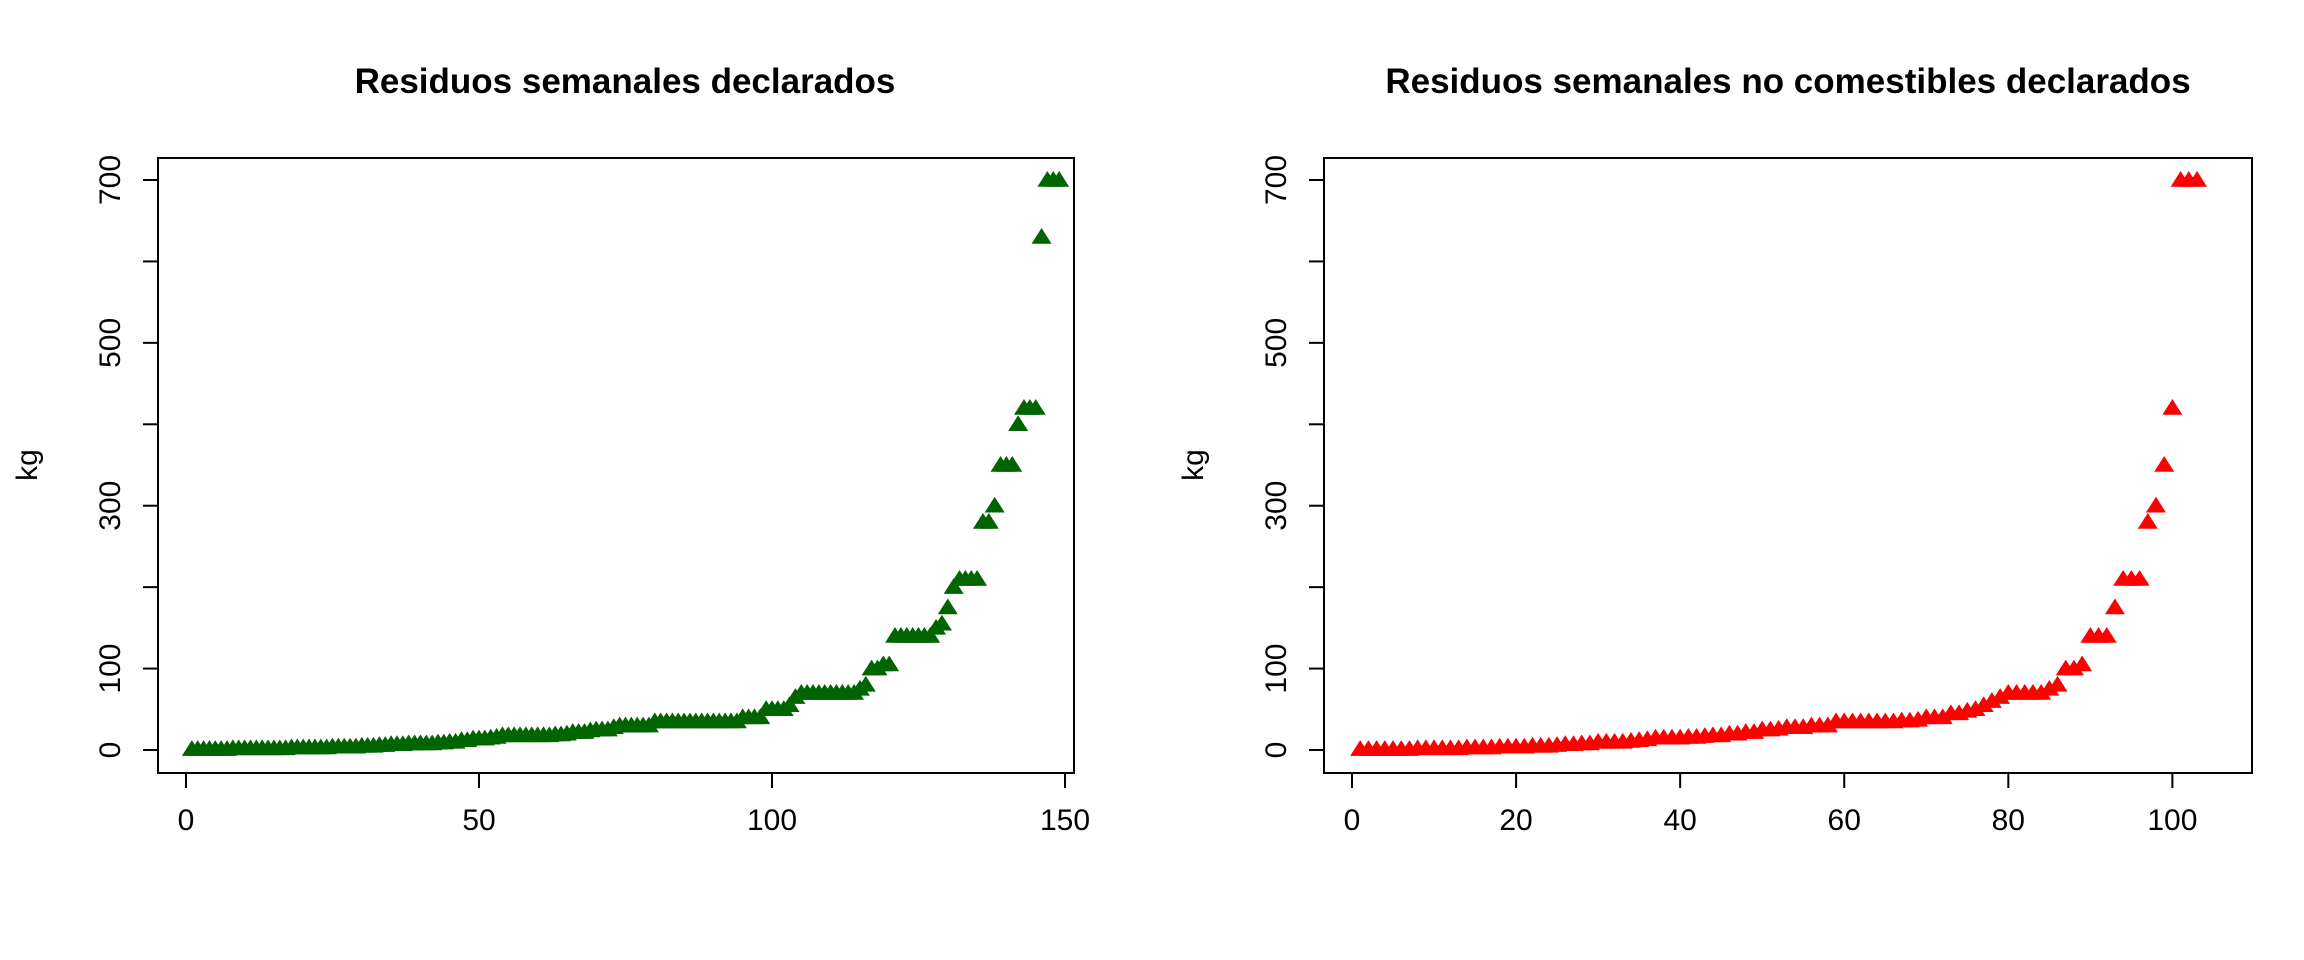 Image resolution: width=2304 pixels, height=960 pixels. What do you see at coordinates (27, 465) in the screenshot?
I see `y-axis-label-left: kg` at bounding box center [27, 465].